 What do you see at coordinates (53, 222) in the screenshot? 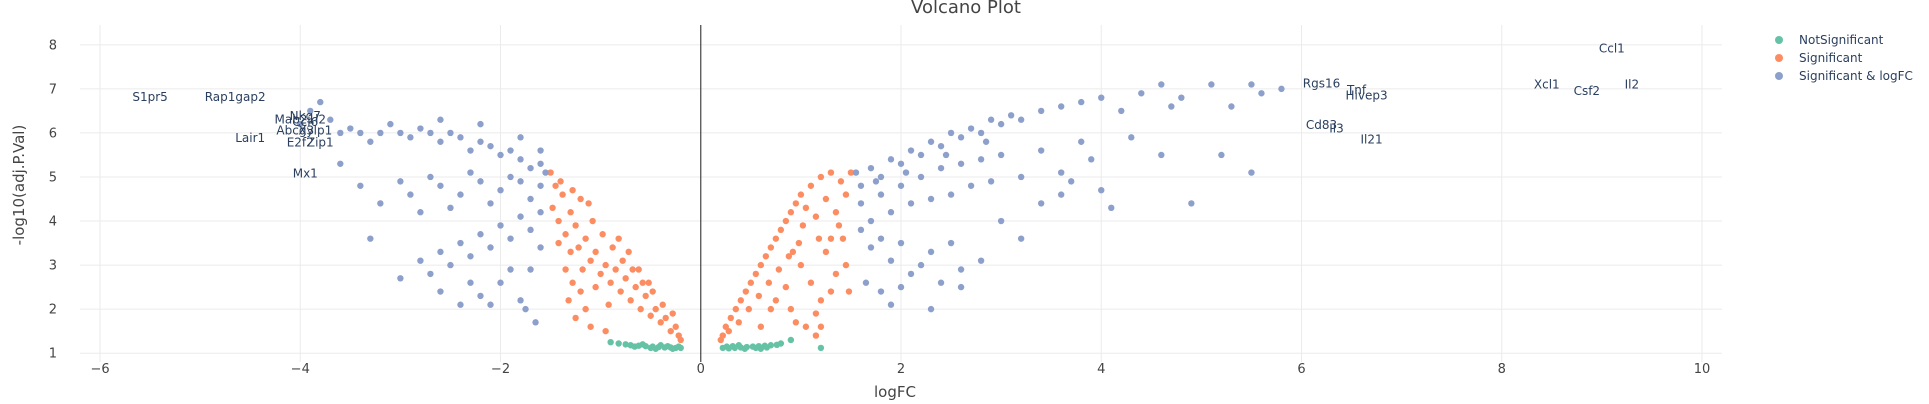
I see `y-tick-label: 4` at bounding box center [53, 222].